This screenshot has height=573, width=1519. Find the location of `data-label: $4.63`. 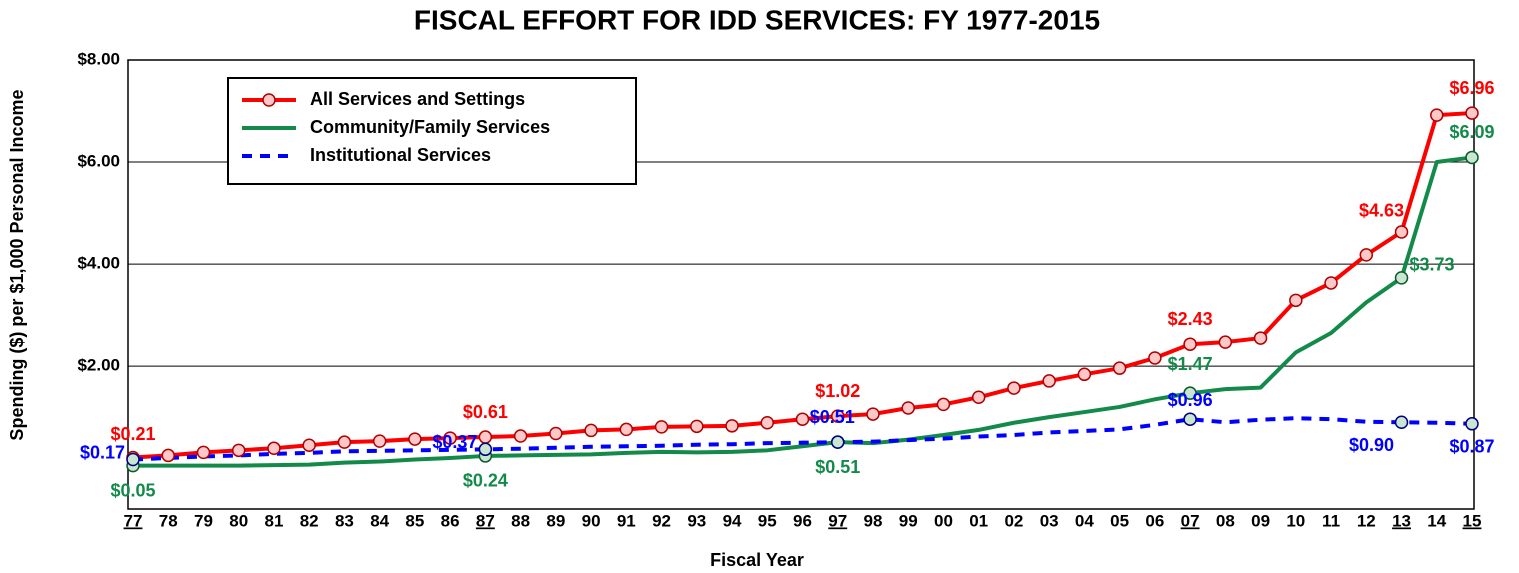

data-label: $4.63 is located at coordinates (1381, 211).